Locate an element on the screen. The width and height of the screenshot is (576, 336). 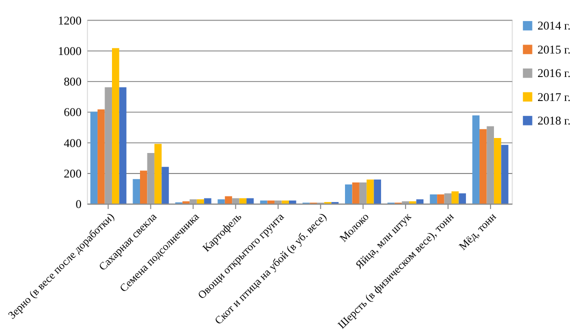
legend-label: 2016 г. is located at coordinates (554, 73).